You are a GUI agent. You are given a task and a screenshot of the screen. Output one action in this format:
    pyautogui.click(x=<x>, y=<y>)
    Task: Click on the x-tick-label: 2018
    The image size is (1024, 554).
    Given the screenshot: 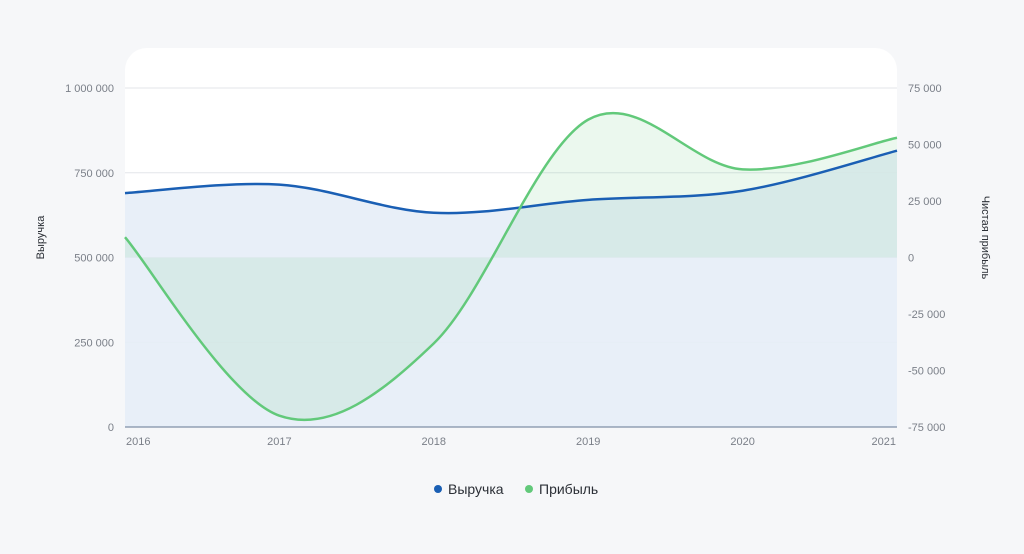 What is the action you would take?
    pyautogui.click(x=434, y=442)
    